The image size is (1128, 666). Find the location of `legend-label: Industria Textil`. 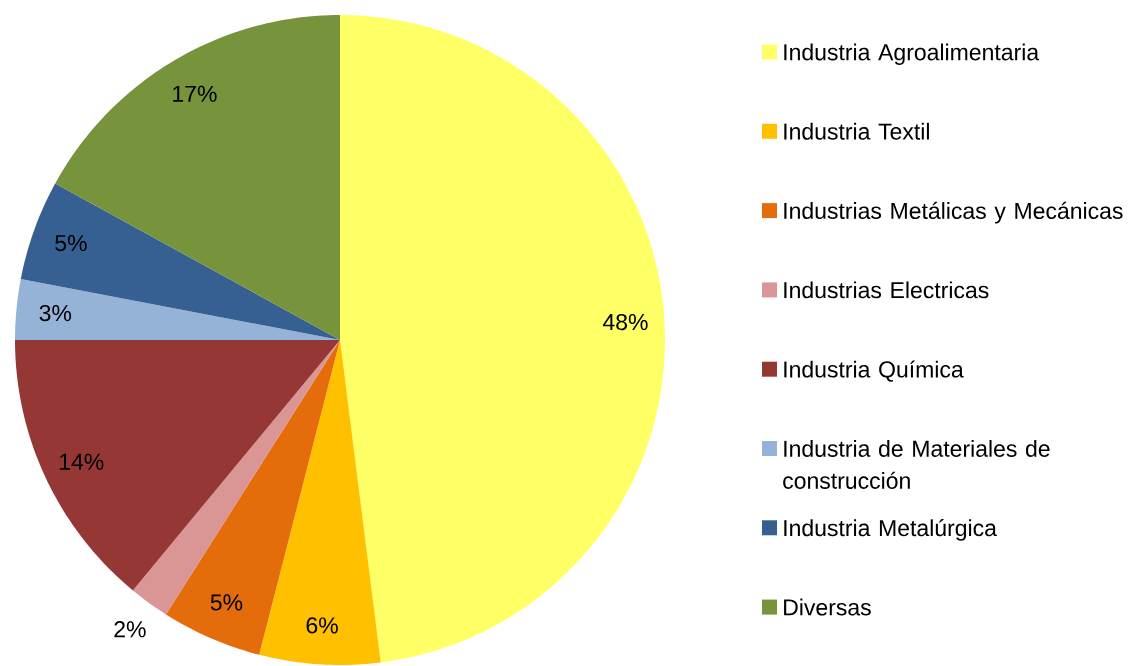

legend-label: Industria Textil is located at coordinates (856, 131).